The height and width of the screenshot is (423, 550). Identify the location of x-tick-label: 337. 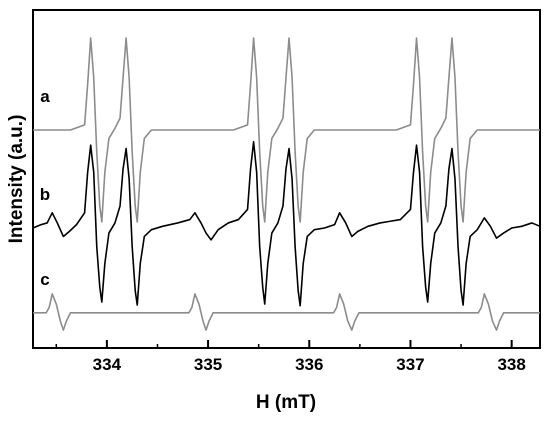
(410, 364).